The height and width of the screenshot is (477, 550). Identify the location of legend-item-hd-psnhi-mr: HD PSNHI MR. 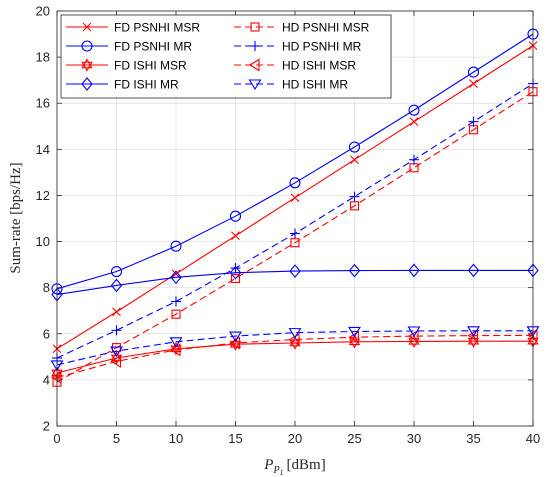
(298, 47).